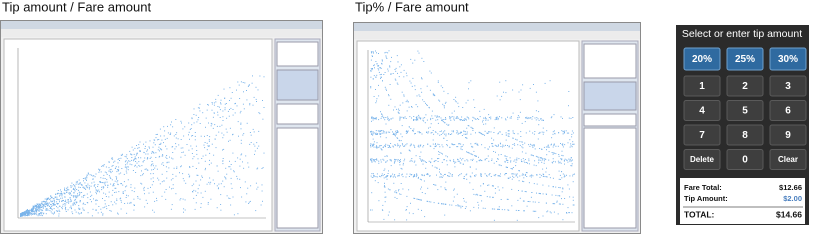 Image resolution: width=815 pixels, height=240 pixels. I want to click on key-label: 6, so click(788, 111).